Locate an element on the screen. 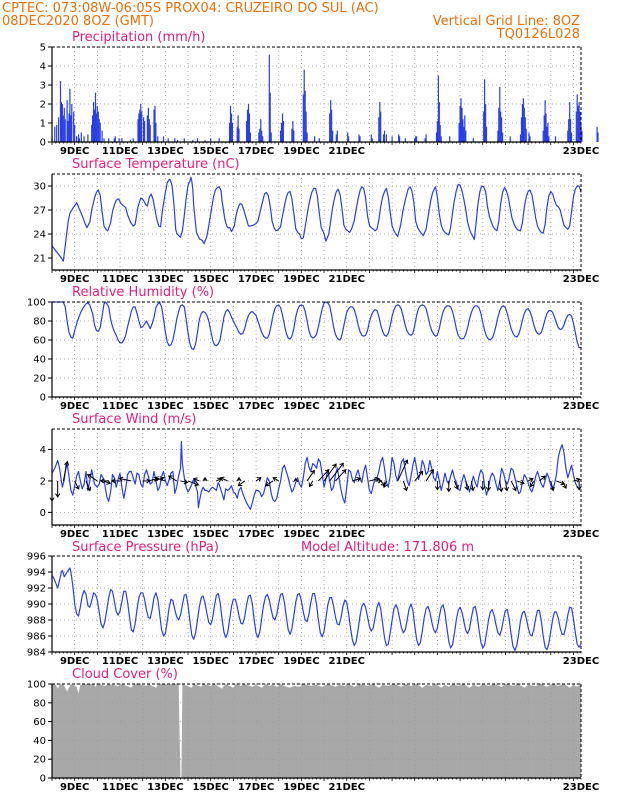 The height and width of the screenshot is (800, 618). humidity-title: Relative Humidity (%) is located at coordinates (143, 292).